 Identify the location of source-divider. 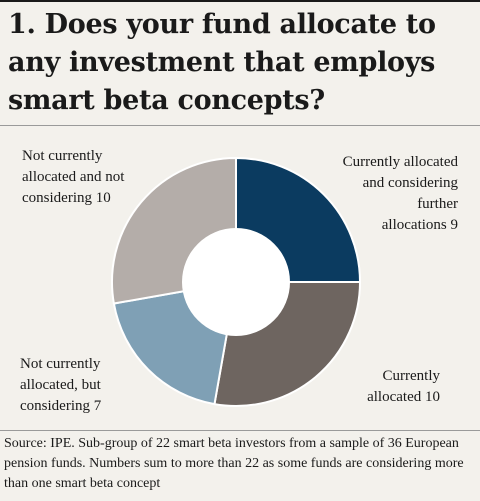
(240, 430).